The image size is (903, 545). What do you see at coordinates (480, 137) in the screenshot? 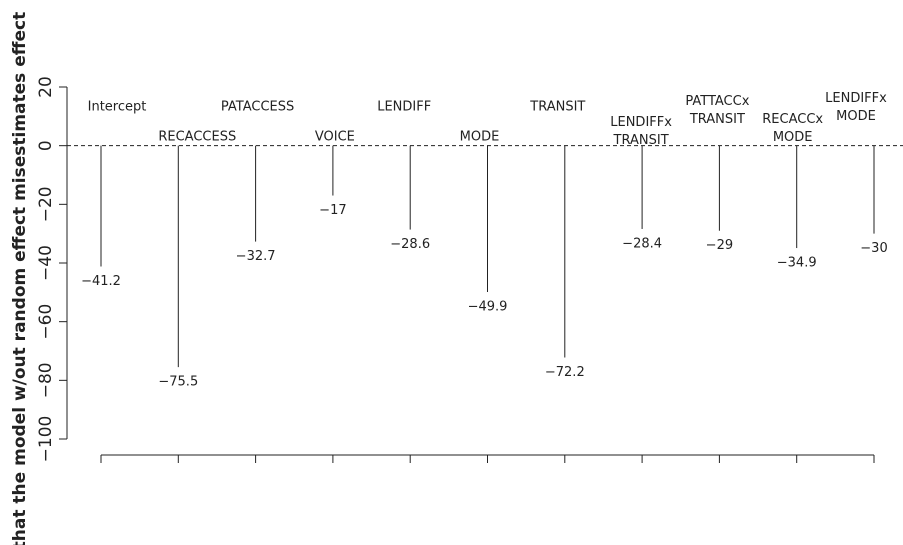
I see `category-label: MODE` at bounding box center [480, 137].